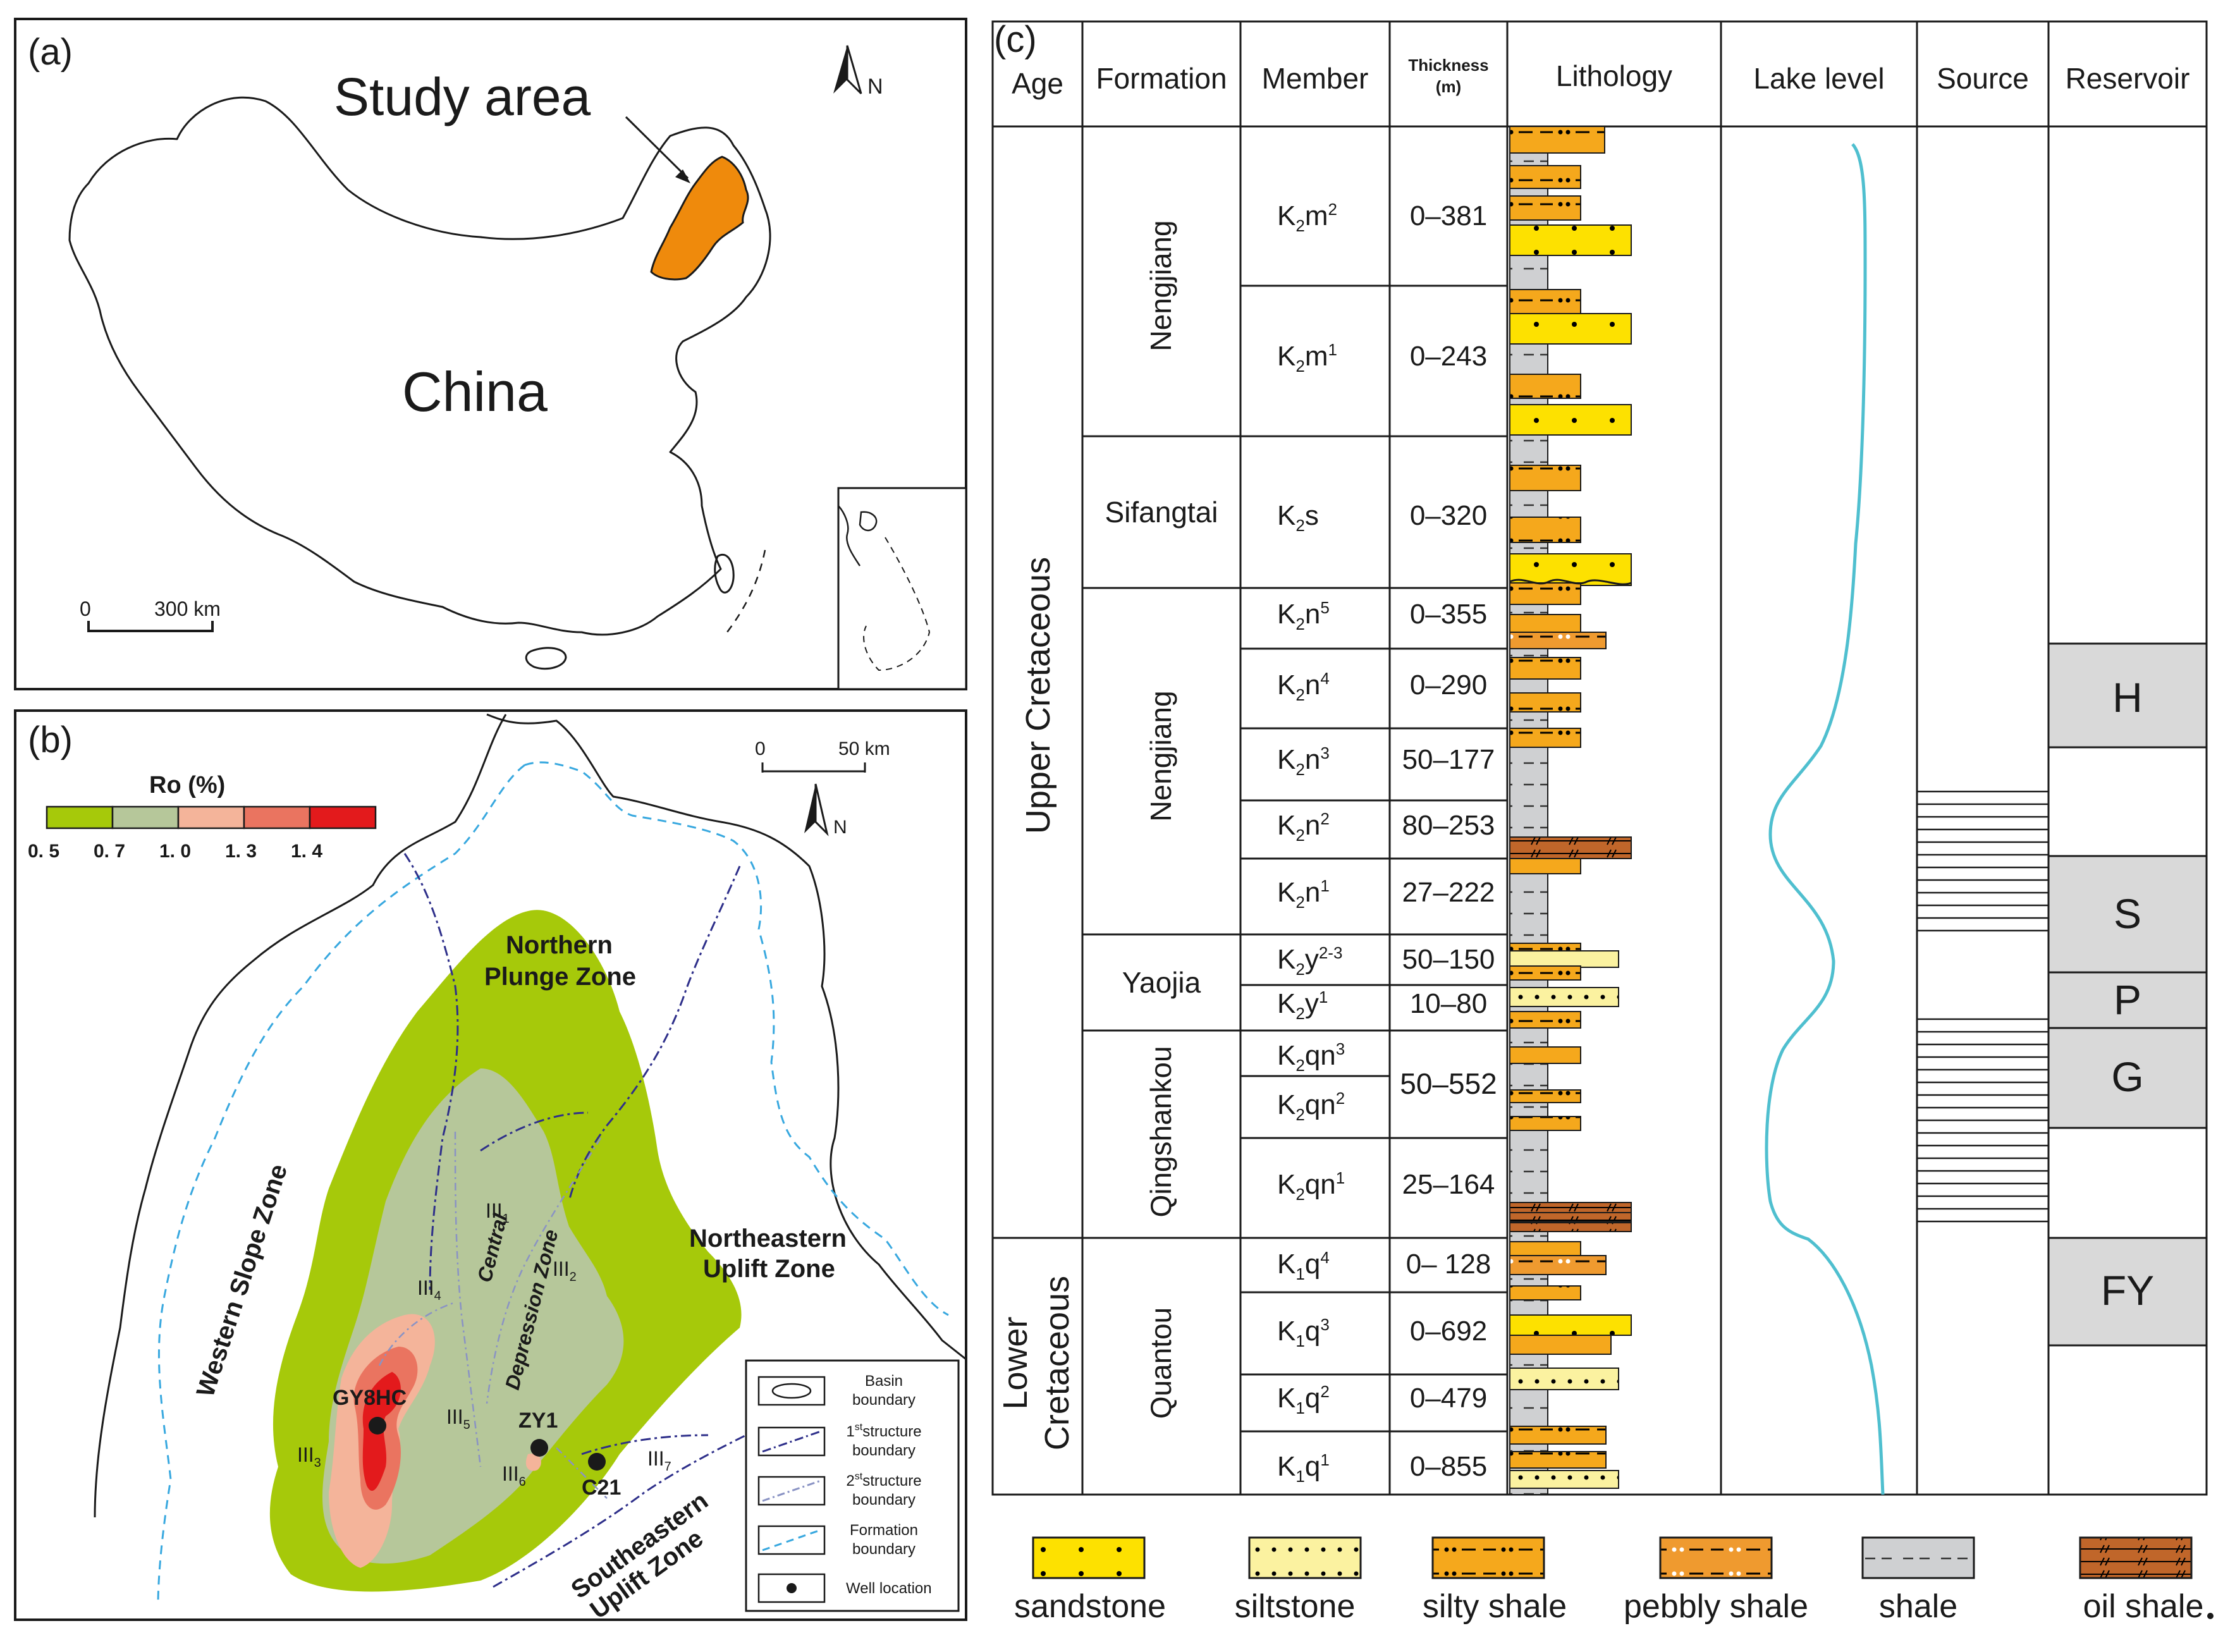 This screenshot has width=2223, height=1652. What do you see at coordinates (1304, 615) in the screenshot?
I see `member-label: K2n5` at bounding box center [1304, 615].